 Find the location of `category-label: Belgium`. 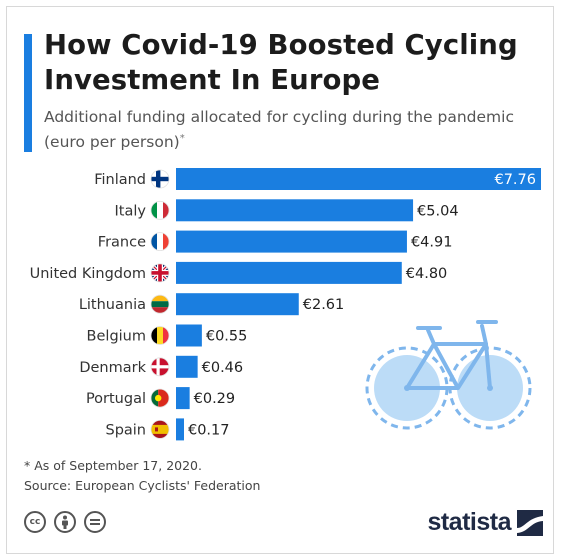

category-label: Belgium is located at coordinates (116, 337).